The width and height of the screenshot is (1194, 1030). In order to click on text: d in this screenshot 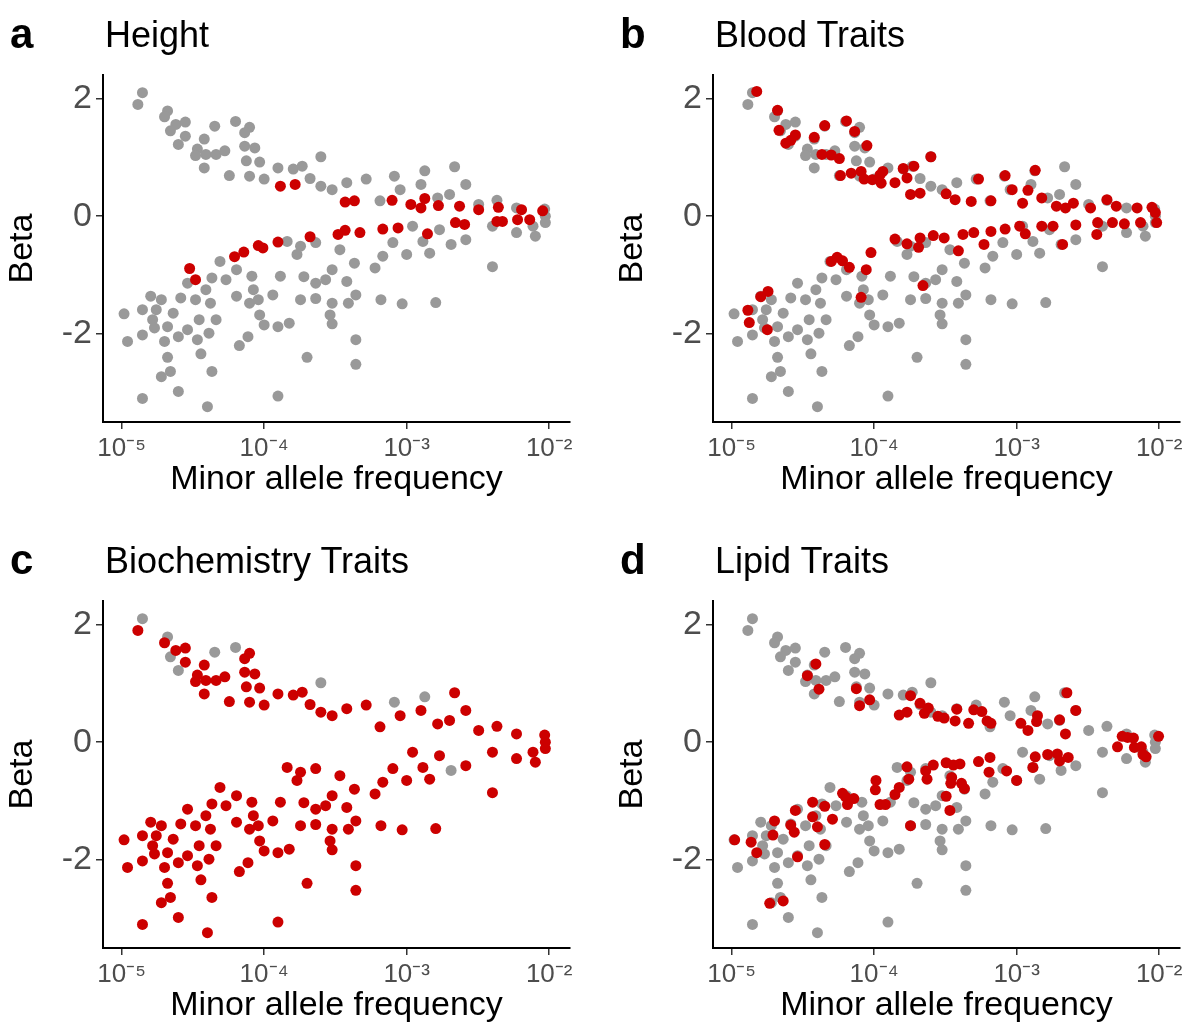, I will do `click(633, 560)`.